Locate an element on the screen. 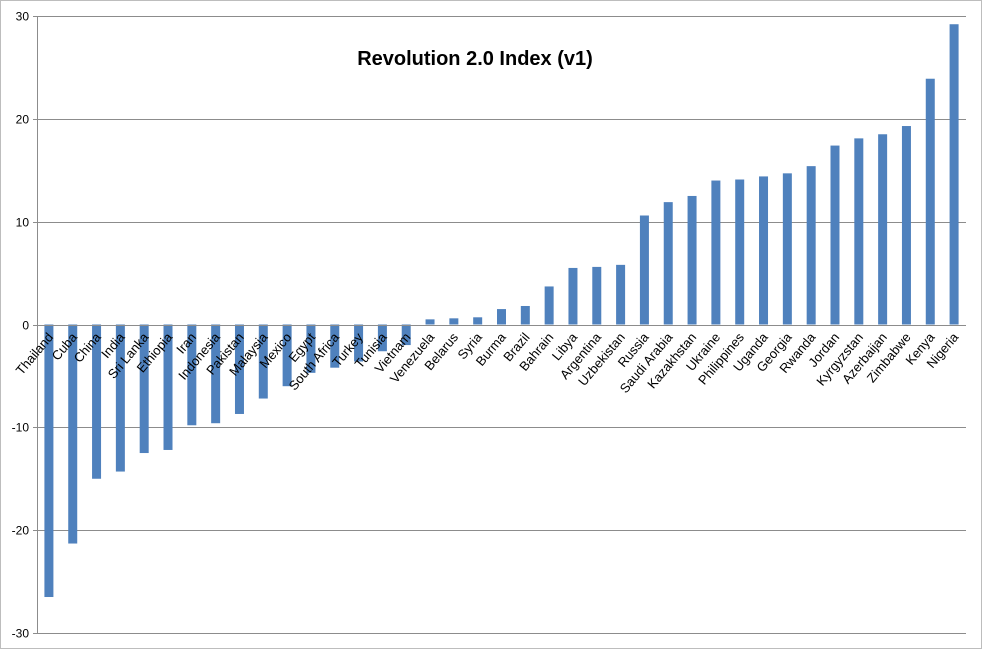  y-tick-label: -30 is located at coordinates (21, 634).